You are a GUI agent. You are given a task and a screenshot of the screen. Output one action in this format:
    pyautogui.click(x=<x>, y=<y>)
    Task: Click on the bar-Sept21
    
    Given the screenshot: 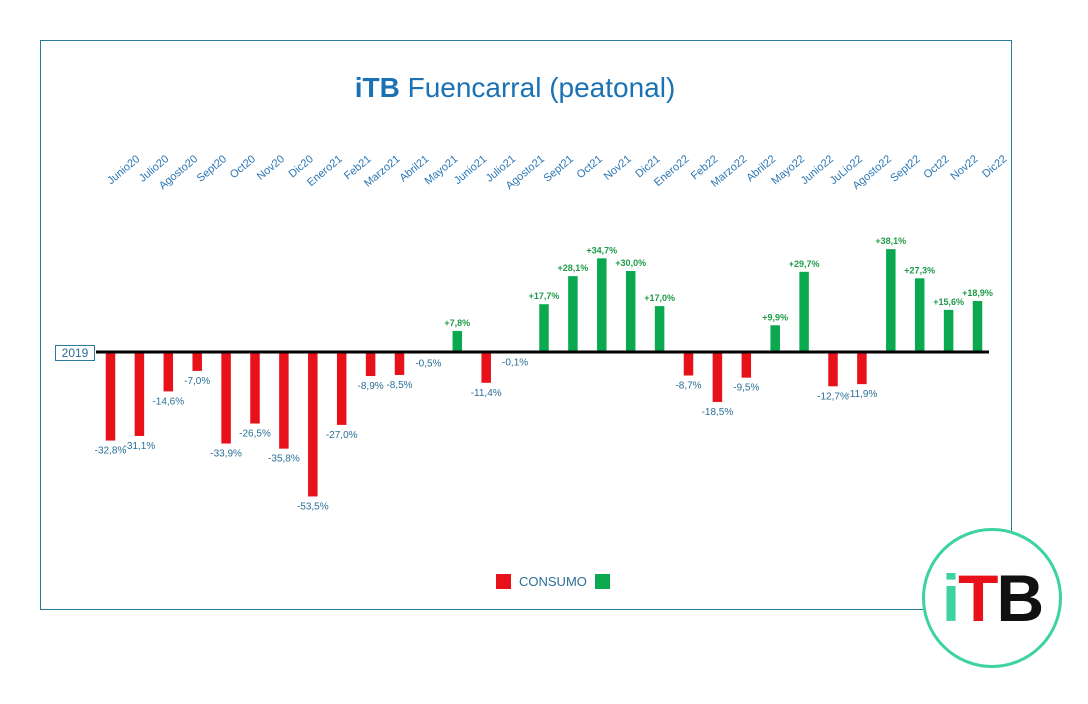 What is the action you would take?
    pyautogui.click(x=544, y=328)
    